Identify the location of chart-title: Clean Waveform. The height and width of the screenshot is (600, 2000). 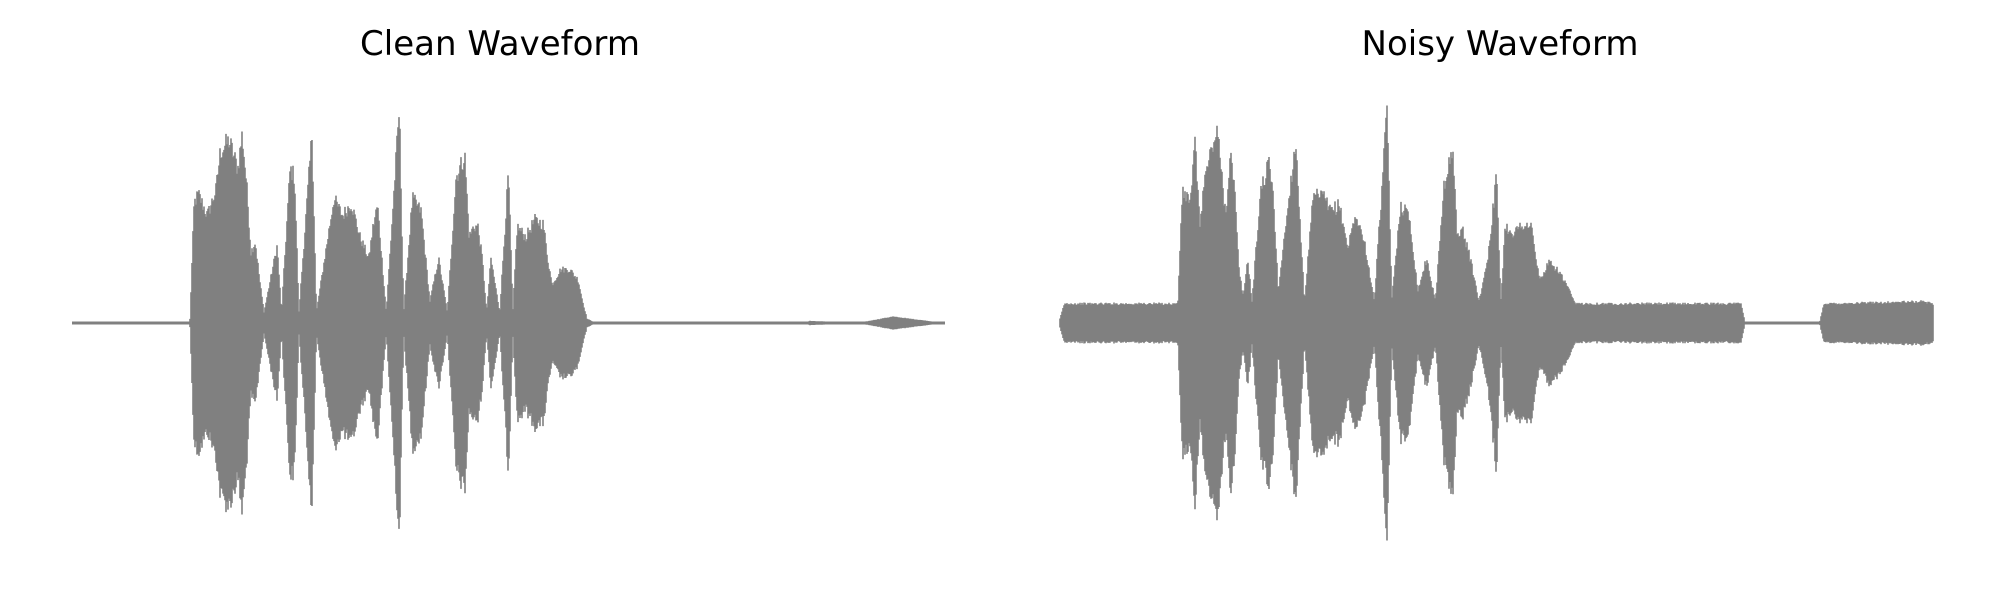
(500, 44).